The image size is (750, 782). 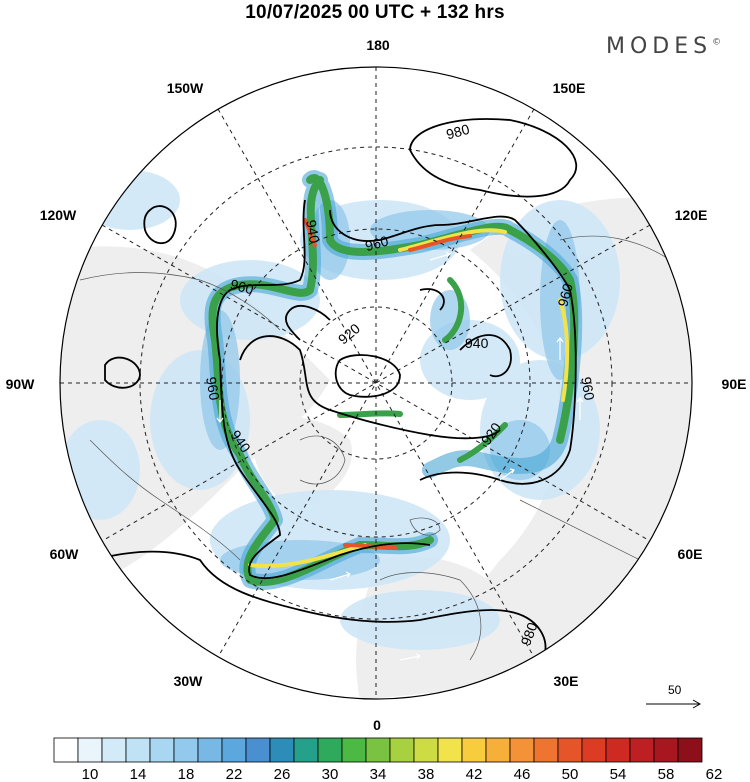 What do you see at coordinates (570, 774) in the screenshot?
I see `colorbar-tick-label: 50` at bounding box center [570, 774].